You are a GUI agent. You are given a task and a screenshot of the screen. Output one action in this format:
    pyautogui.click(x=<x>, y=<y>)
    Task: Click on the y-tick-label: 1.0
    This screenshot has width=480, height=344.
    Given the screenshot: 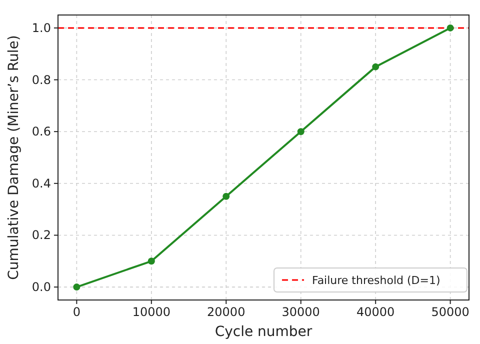 What is the action you would take?
    pyautogui.click(x=41, y=27)
    